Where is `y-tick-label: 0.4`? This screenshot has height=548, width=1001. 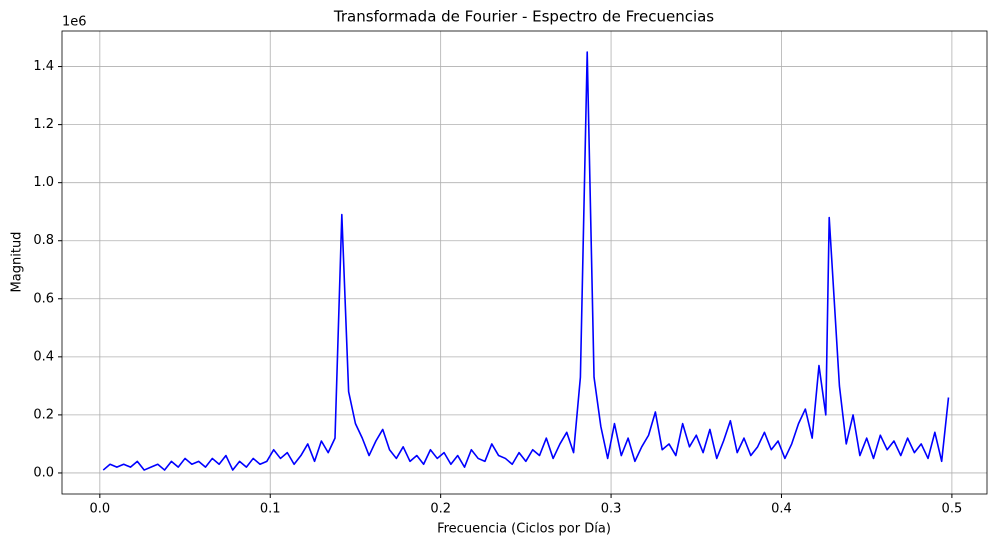 y-tick-label: 0.4 is located at coordinates (43, 356).